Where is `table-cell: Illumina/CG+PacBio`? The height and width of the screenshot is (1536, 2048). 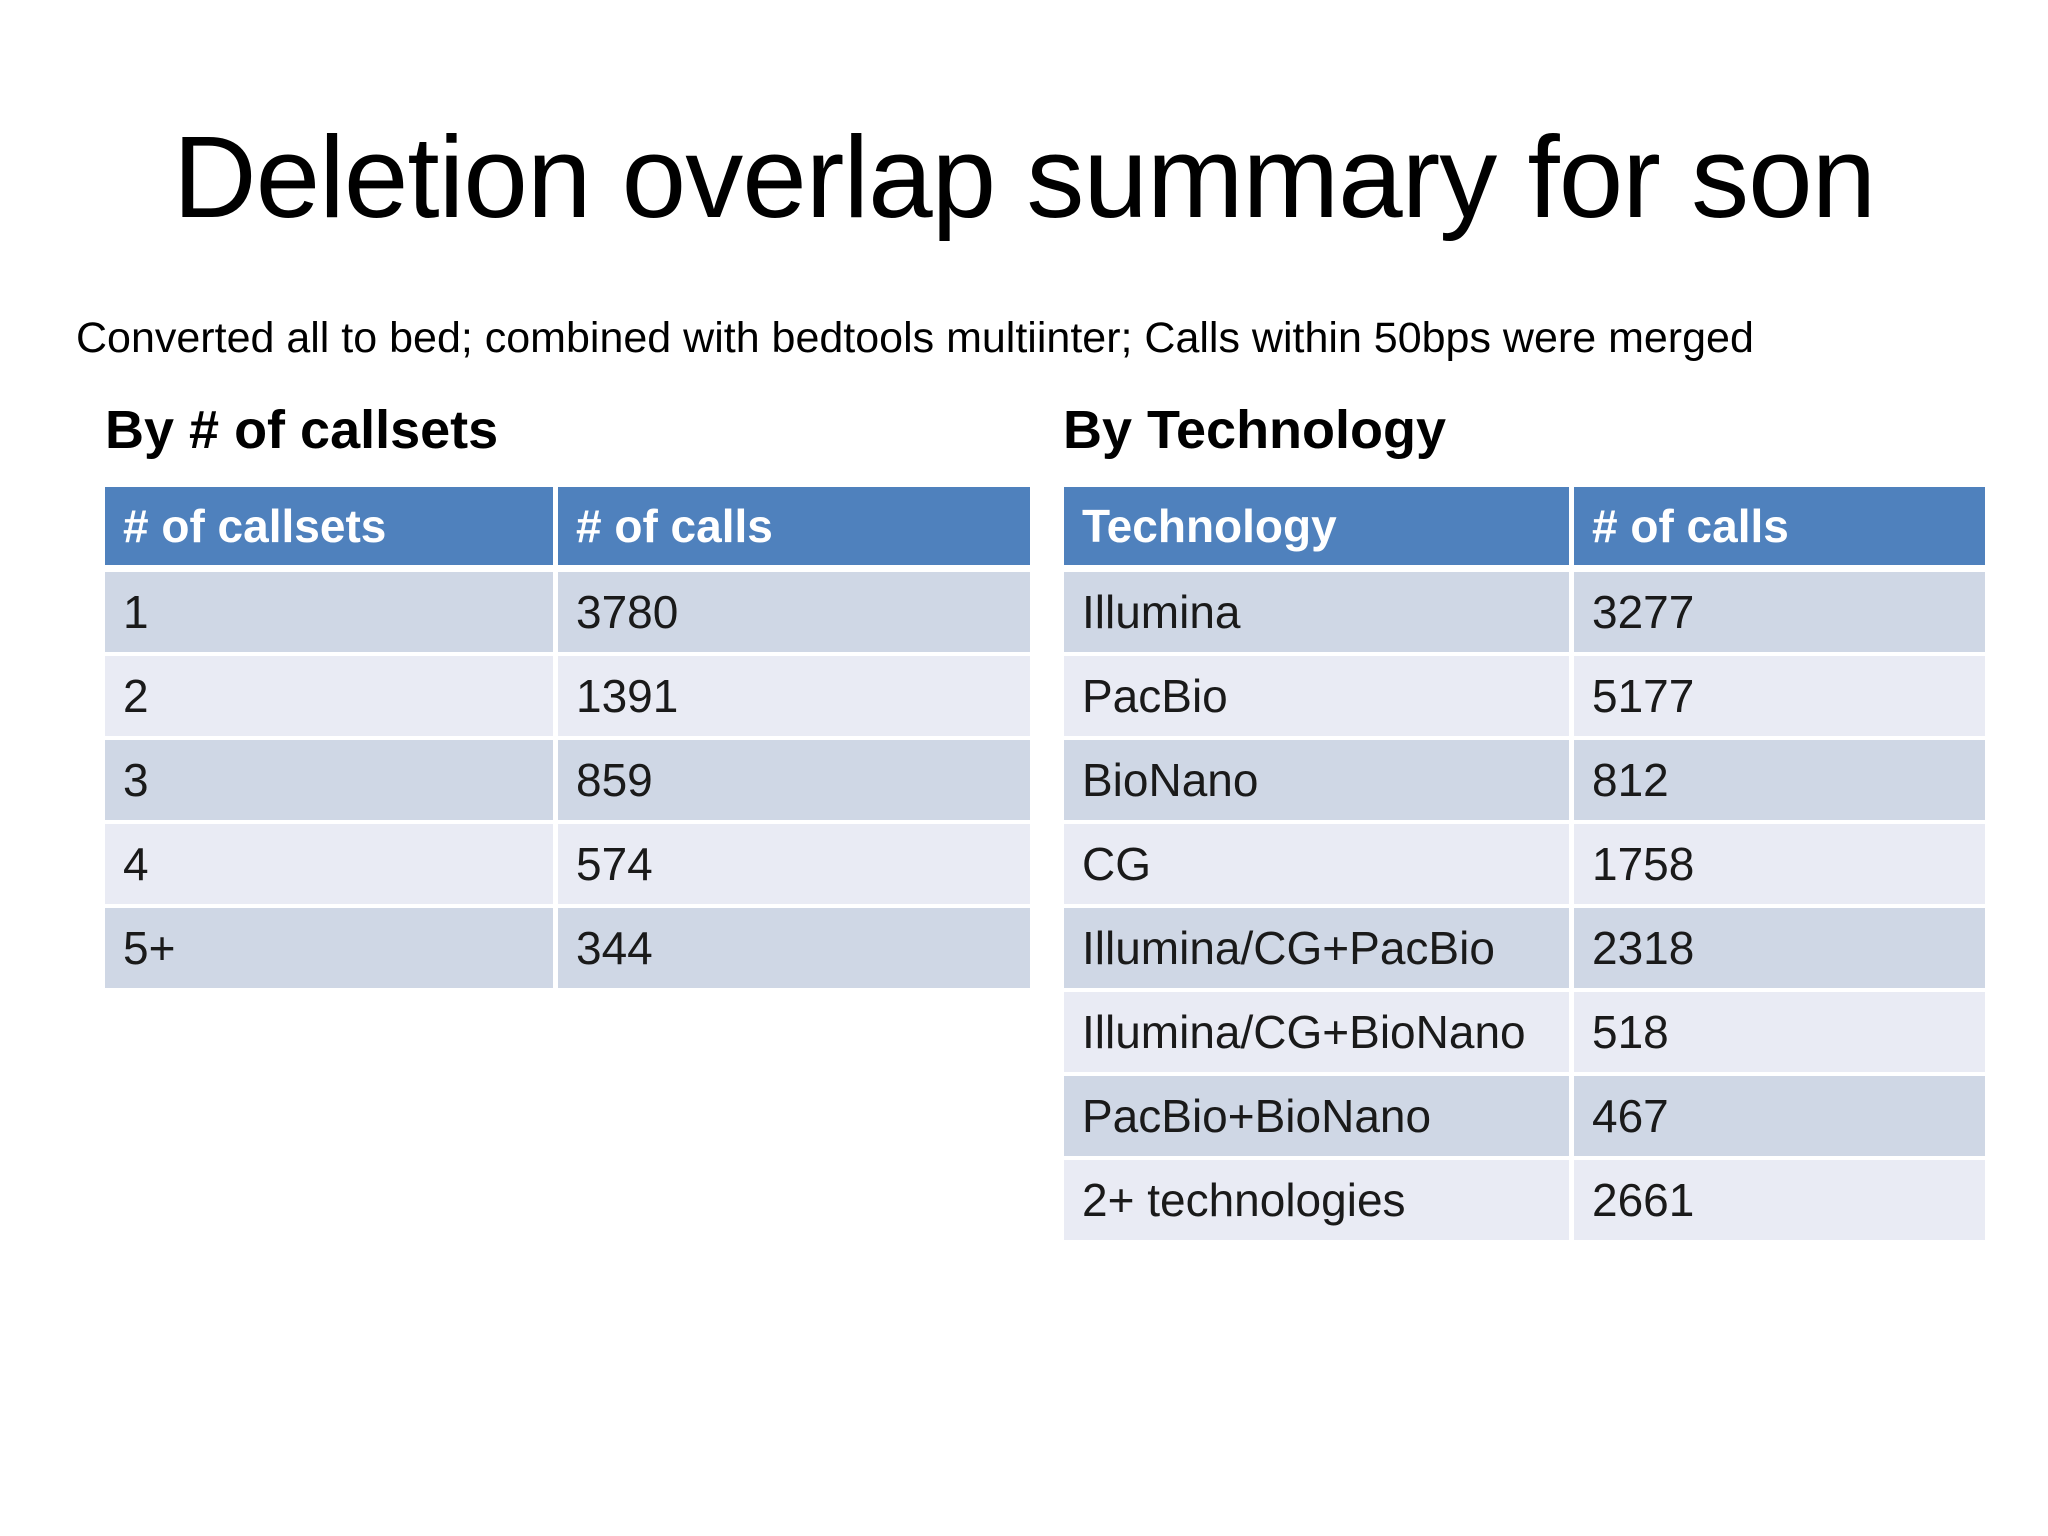 table-cell: Illumina/CG+PacBio is located at coordinates (1316, 948).